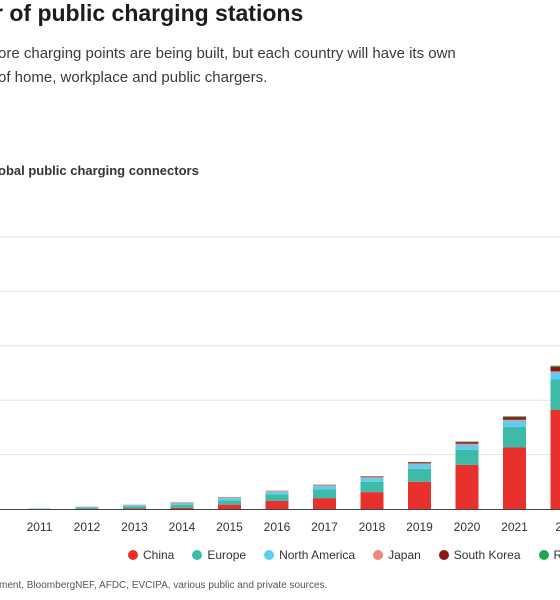 The width and height of the screenshot is (560, 600). I want to click on subtitle-line-2: of home, workplace and public chargers., so click(134, 77).